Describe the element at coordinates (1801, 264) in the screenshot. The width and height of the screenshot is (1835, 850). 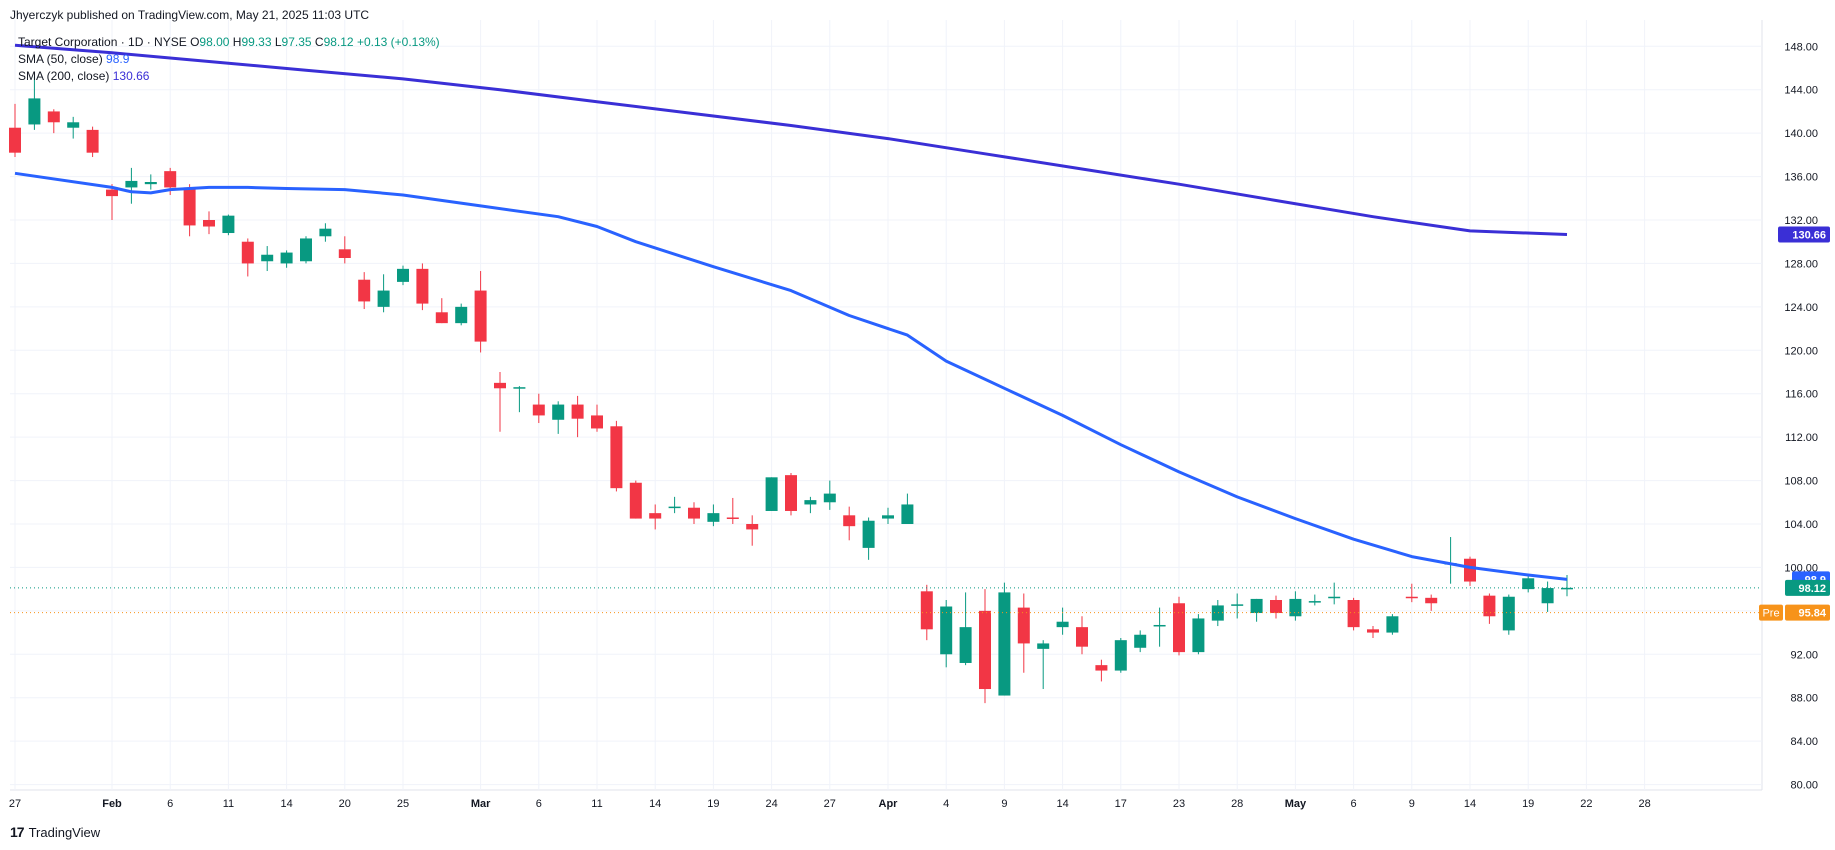
I see `y-tick-label: 128.00` at that location.